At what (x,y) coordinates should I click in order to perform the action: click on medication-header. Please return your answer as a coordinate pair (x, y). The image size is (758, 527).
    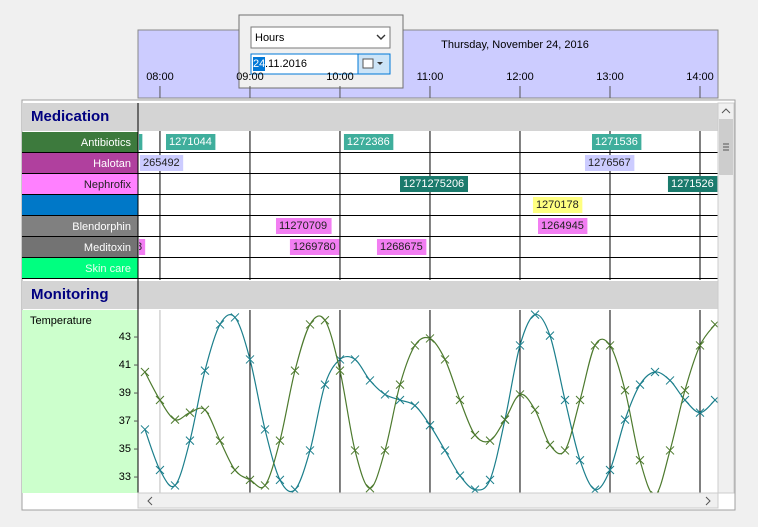
    Looking at the image, I should click on (370, 117).